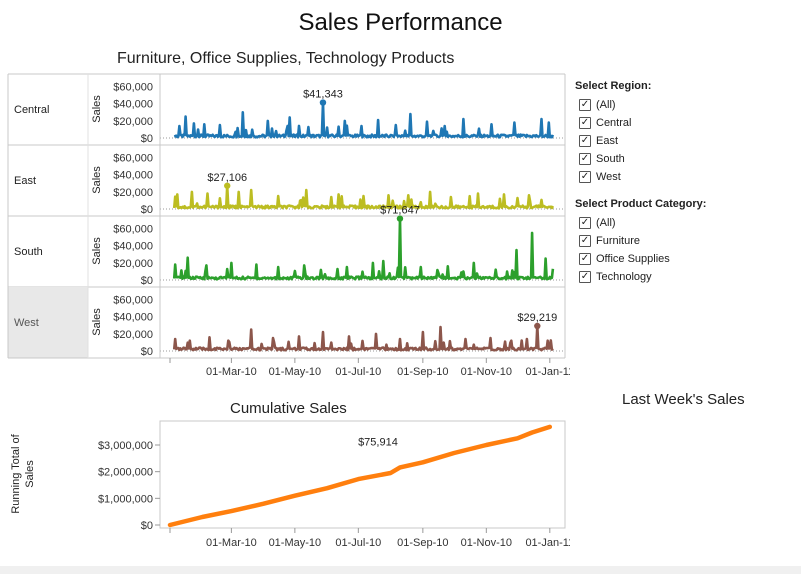 This screenshot has width=801, height=574. Describe the element at coordinates (687, 159) in the screenshot. I see `region-option-south: South` at that location.